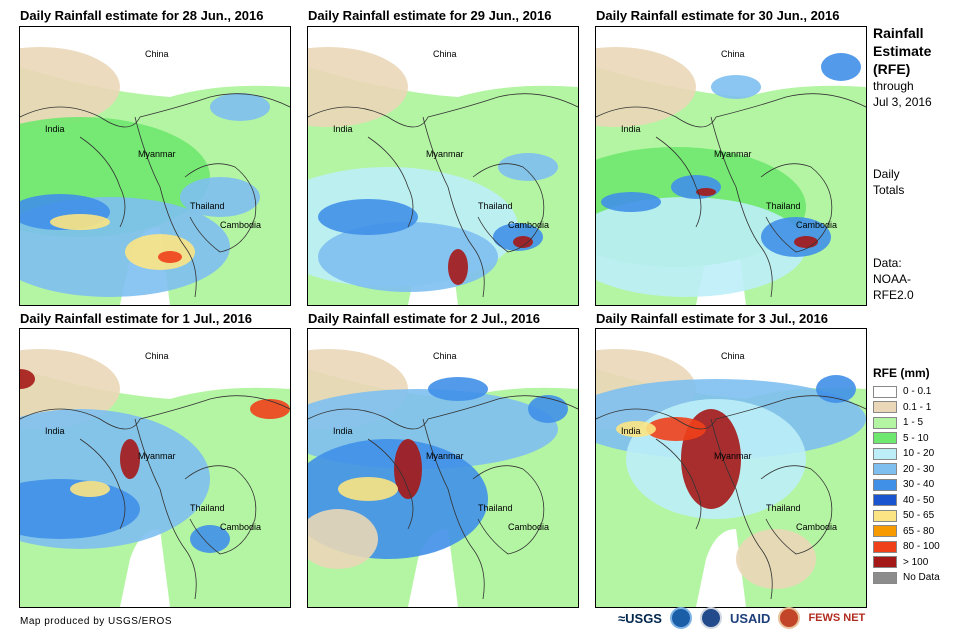 The image size is (967, 639). Describe the element at coordinates (888, 182) in the screenshot. I see `daily-totals: Daily Totals` at that location.